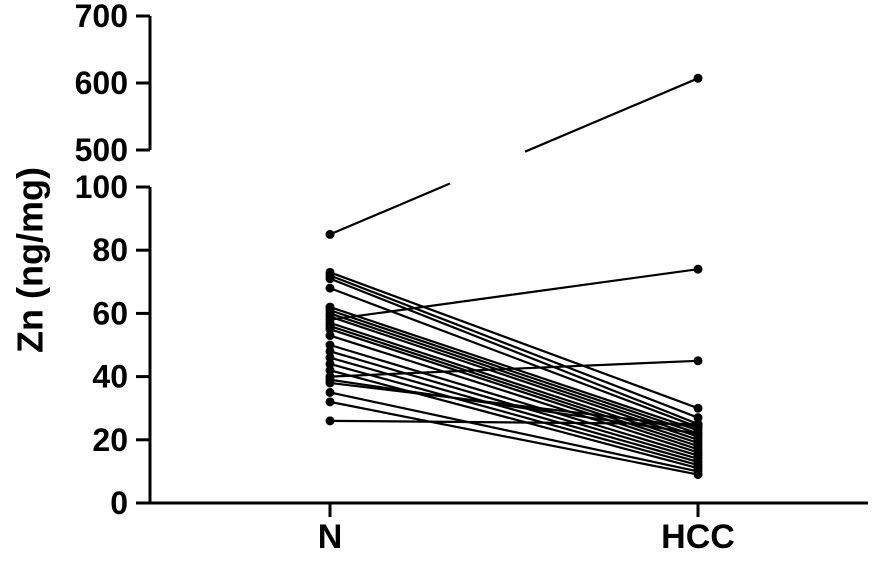  I want to click on y-tick-label: 20, so click(110, 440).